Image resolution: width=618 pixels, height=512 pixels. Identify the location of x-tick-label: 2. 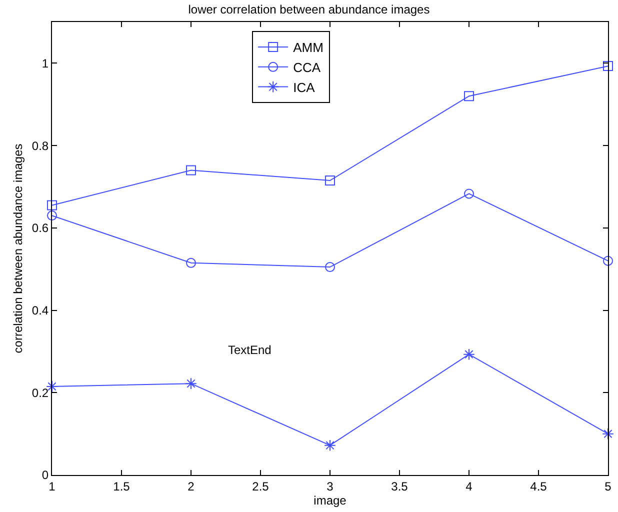
(191, 486).